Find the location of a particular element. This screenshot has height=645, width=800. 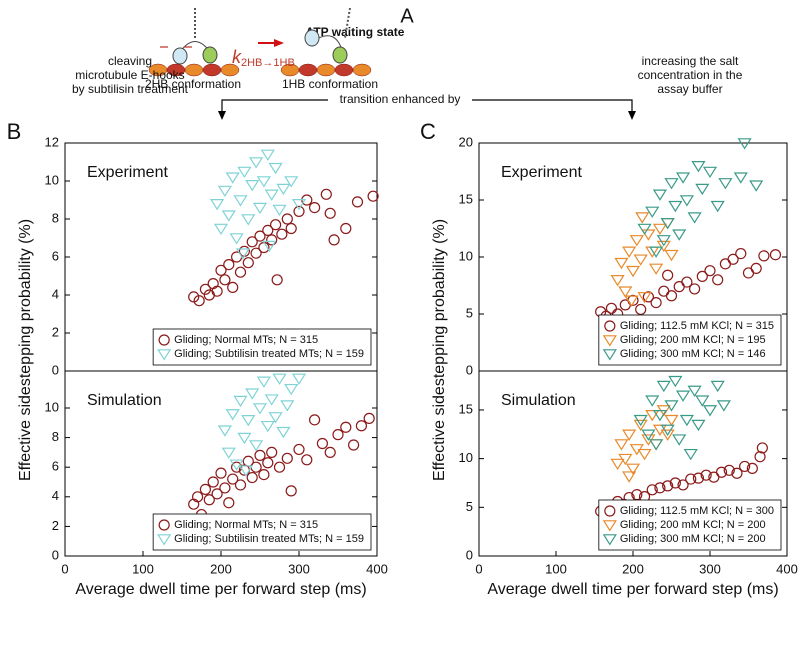

x-tick-label: 200 is located at coordinates (221, 568).